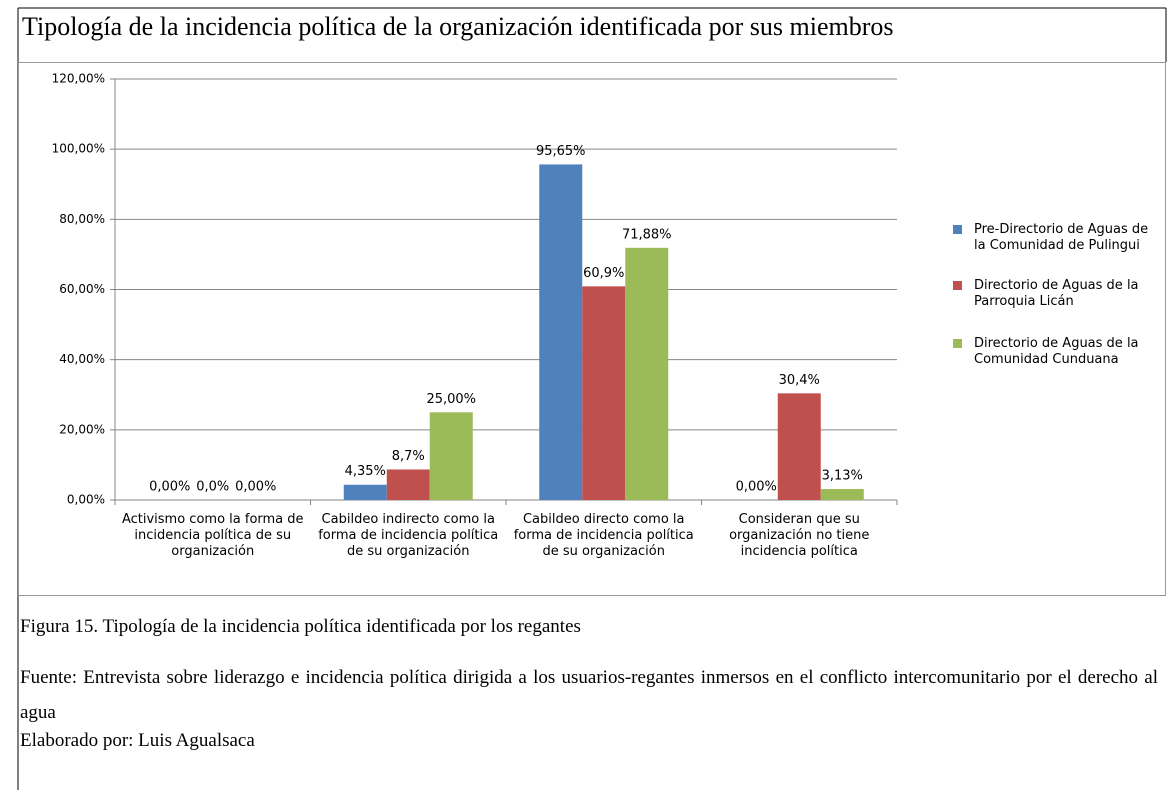 Image resolution: width=1176 pixels, height=790 pixels. I want to click on y-tick-label: 60,00%, so click(82, 289).